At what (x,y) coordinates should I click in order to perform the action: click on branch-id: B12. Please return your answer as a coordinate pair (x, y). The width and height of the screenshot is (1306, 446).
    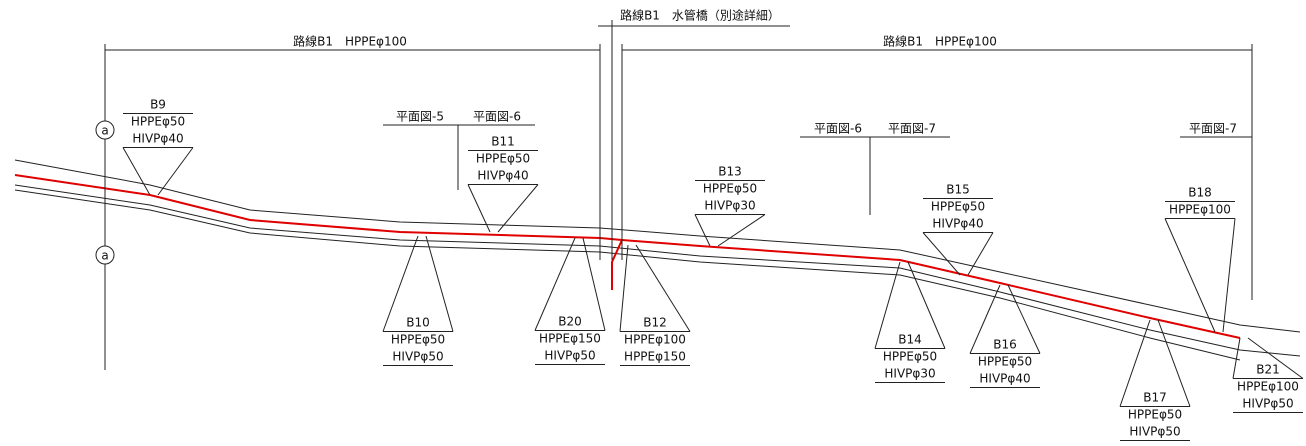
    Looking at the image, I should click on (655, 323).